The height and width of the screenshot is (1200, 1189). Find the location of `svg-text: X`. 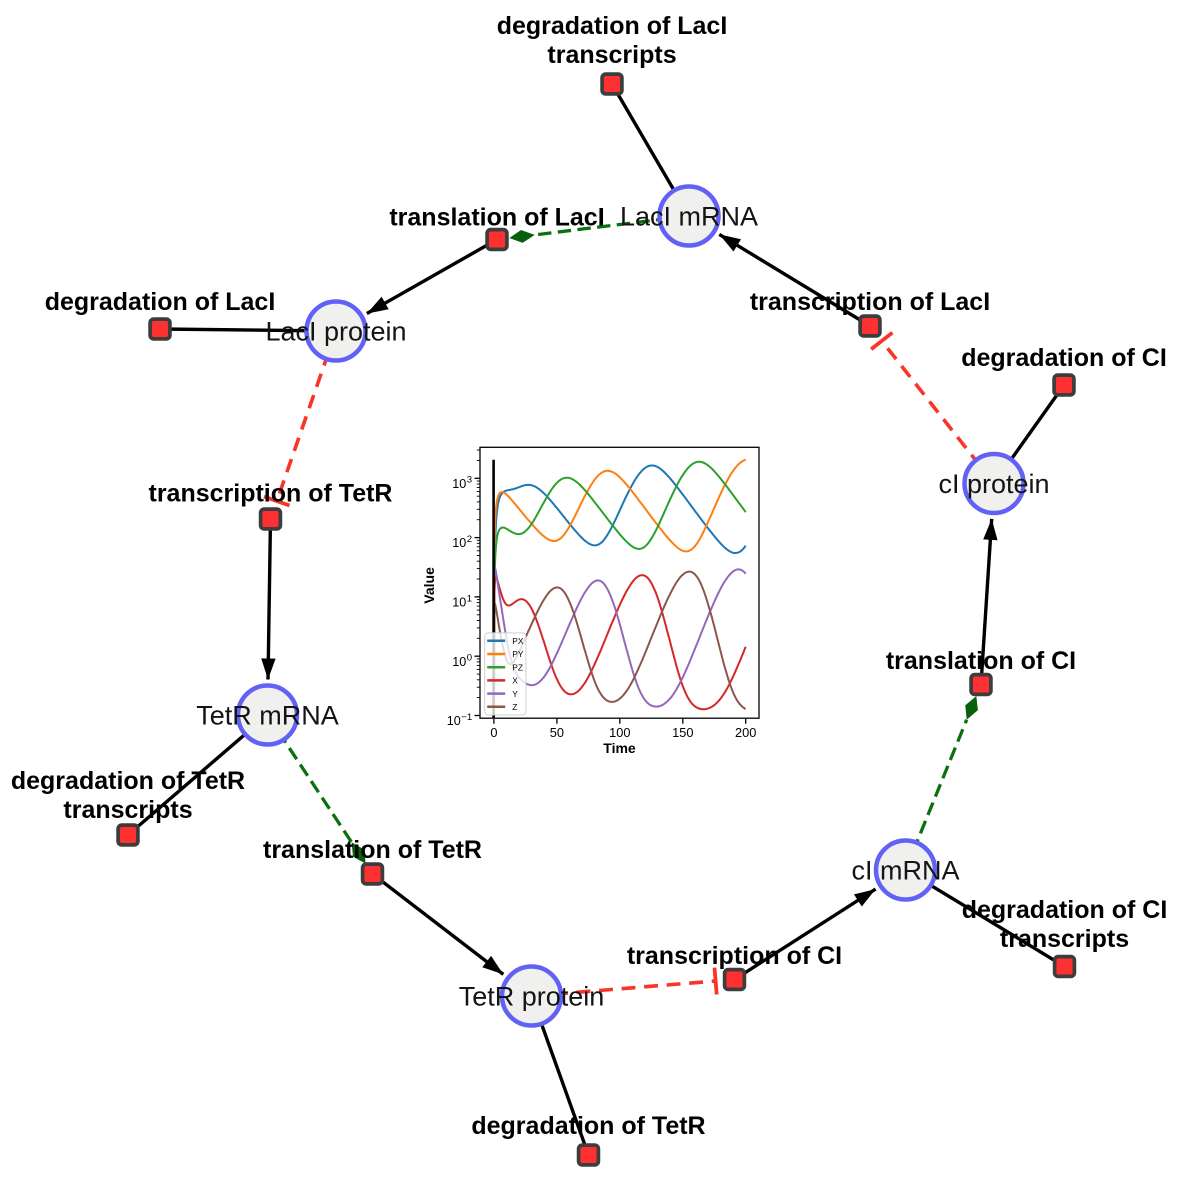

svg-text: X is located at coordinates (515, 681).